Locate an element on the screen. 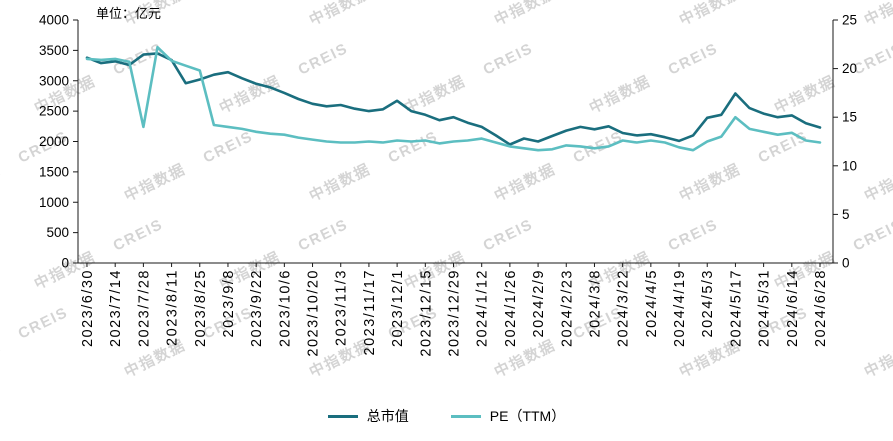 The height and width of the screenshot is (441, 893). y-axis-label-left: 1000 is located at coordinates (54, 202).